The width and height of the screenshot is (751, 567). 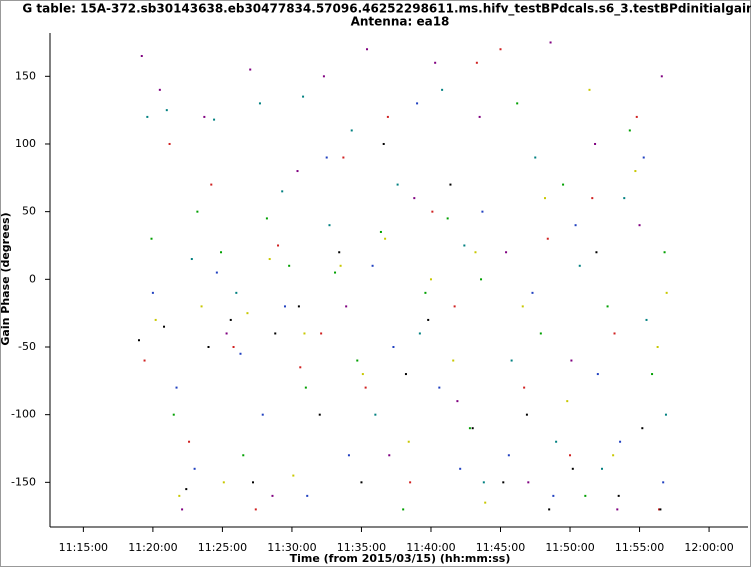 I want to click on x-tick-label: 11:35:00, so click(x=361, y=547).